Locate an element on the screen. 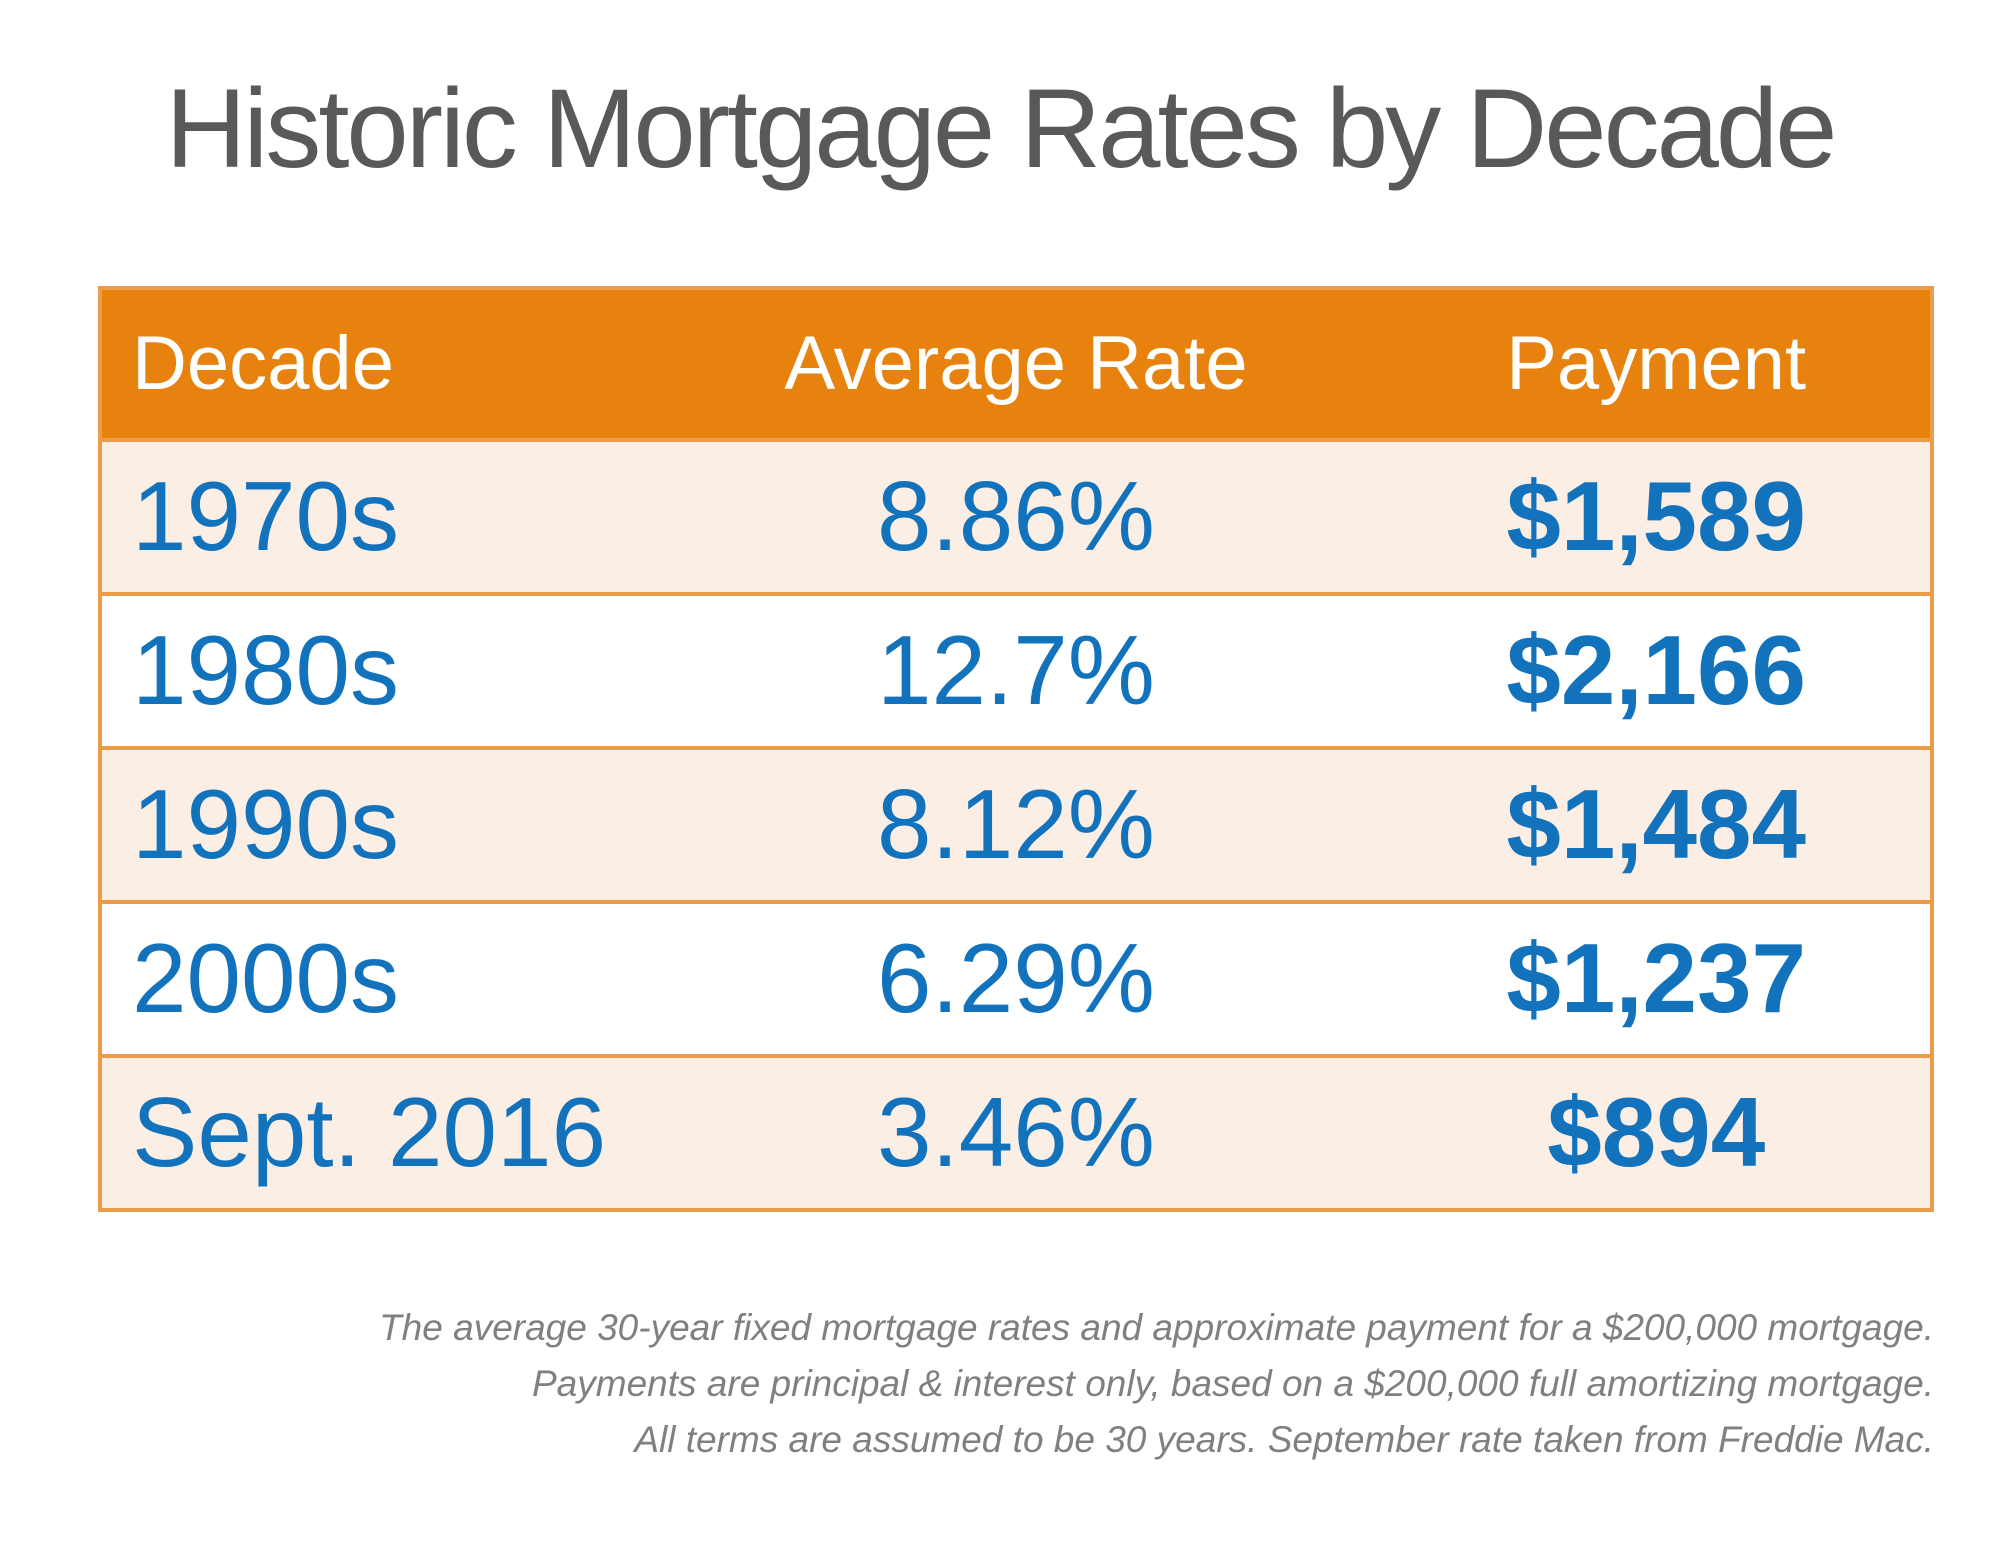 This screenshot has width=2000, height=1556. rate-cell: 6.29% is located at coordinates (1016, 977).